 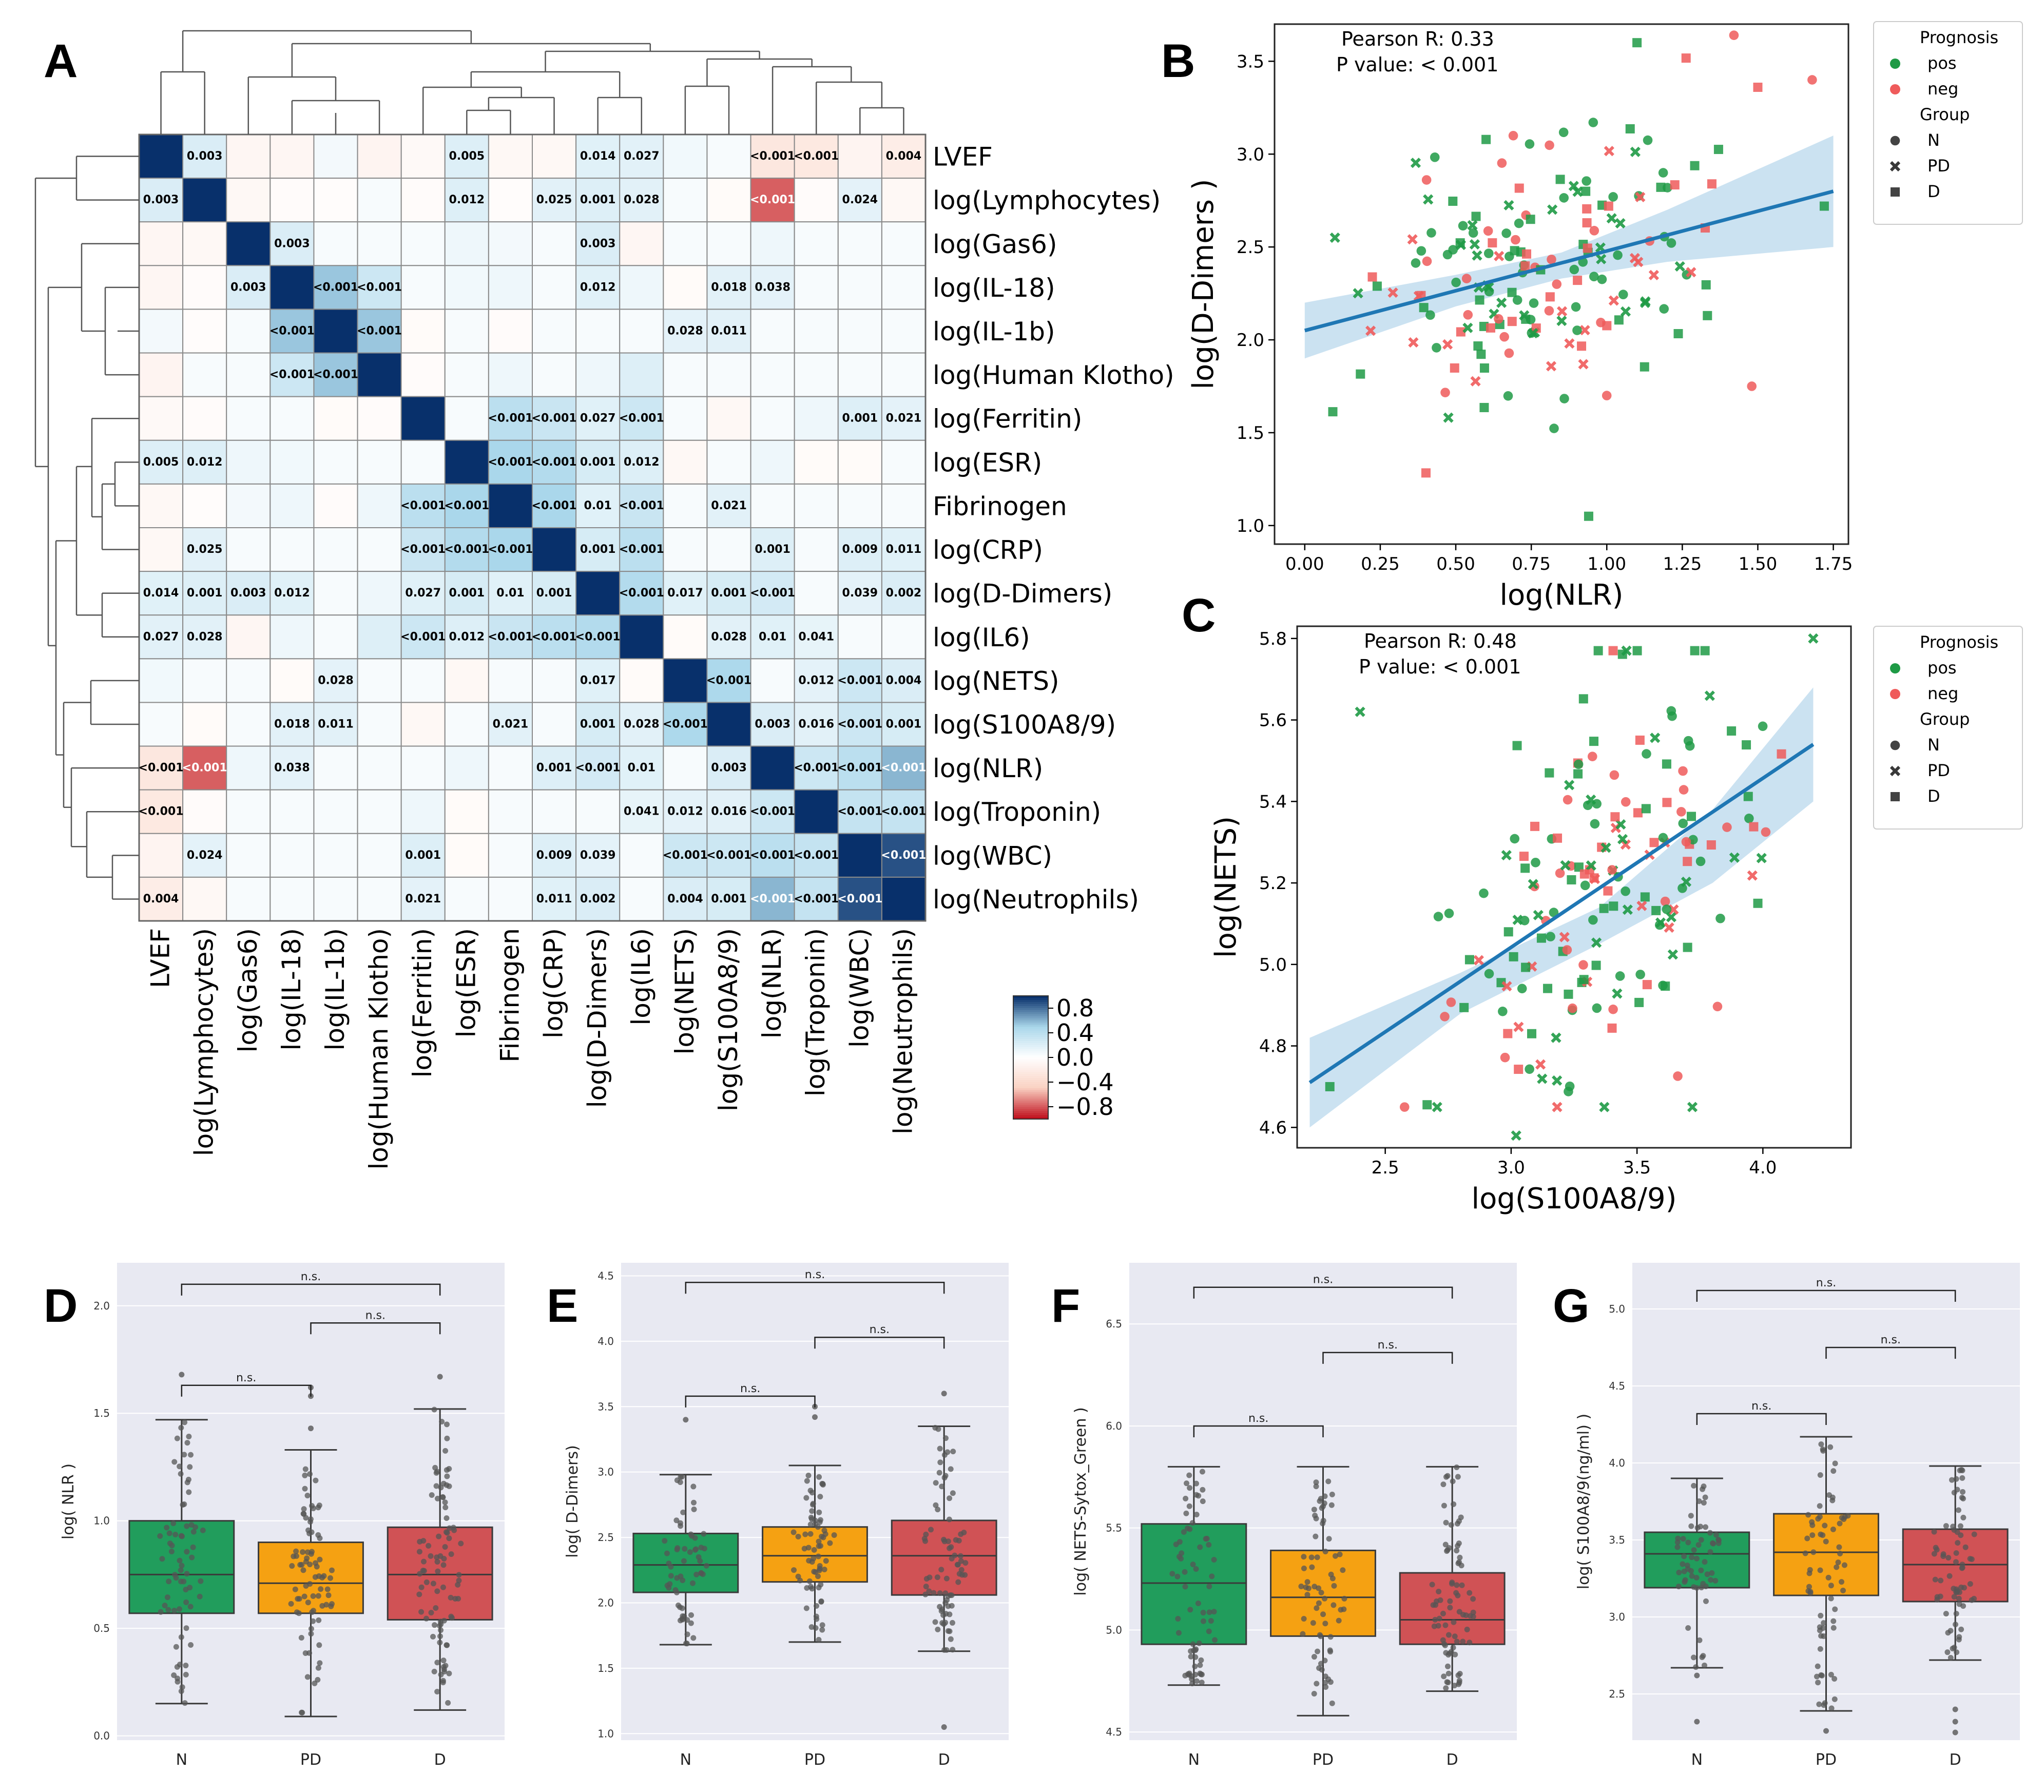 I want to click on heatmap-cell-r0-c15, so click(x=816, y=156).